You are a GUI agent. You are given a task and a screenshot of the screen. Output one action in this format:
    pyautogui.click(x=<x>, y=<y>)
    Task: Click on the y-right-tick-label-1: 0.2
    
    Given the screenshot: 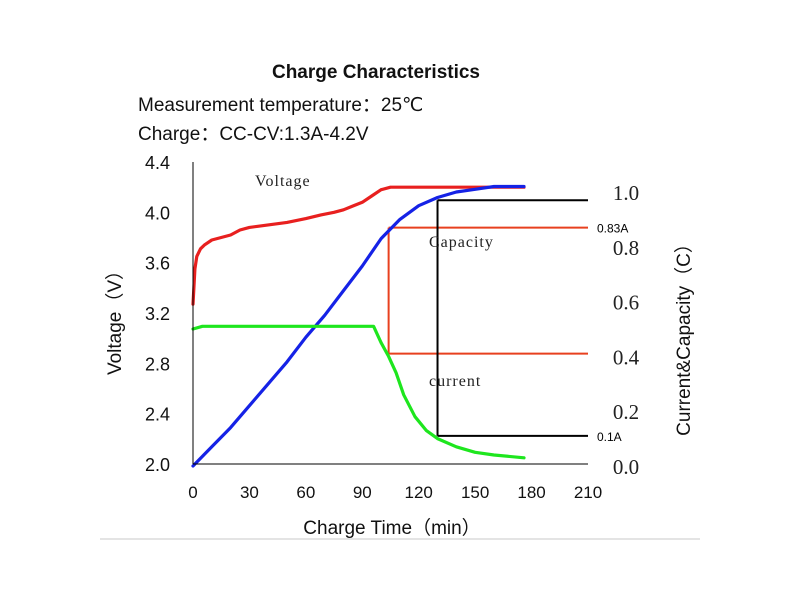 What is the action you would take?
    pyautogui.click(x=626, y=412)
    